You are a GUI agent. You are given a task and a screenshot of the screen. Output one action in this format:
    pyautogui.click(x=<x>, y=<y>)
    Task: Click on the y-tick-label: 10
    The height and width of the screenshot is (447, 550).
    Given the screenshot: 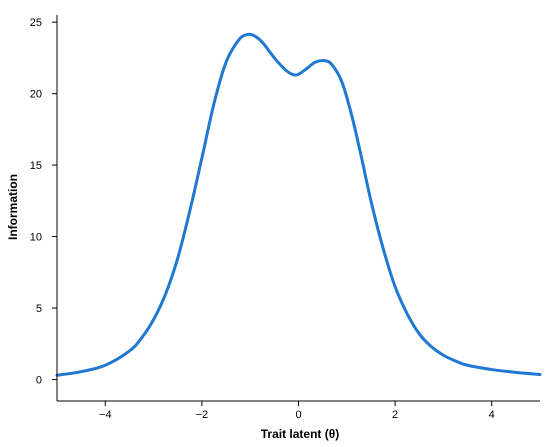 What is the action you would take?
    pyautogui.click(x=36, y=238)
    